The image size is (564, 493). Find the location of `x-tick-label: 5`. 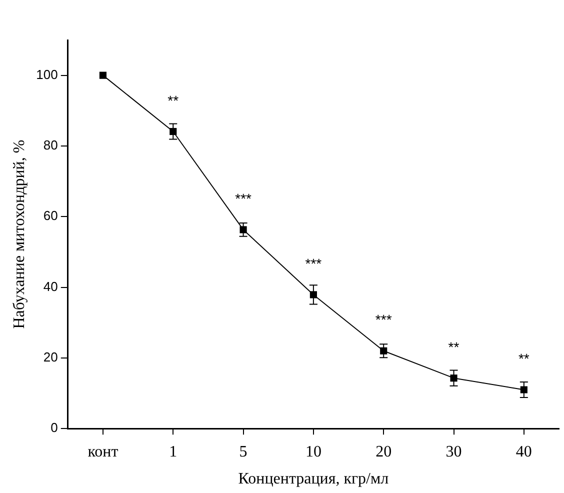

x-tick-label: 5 is located at coordinates (243, 451).